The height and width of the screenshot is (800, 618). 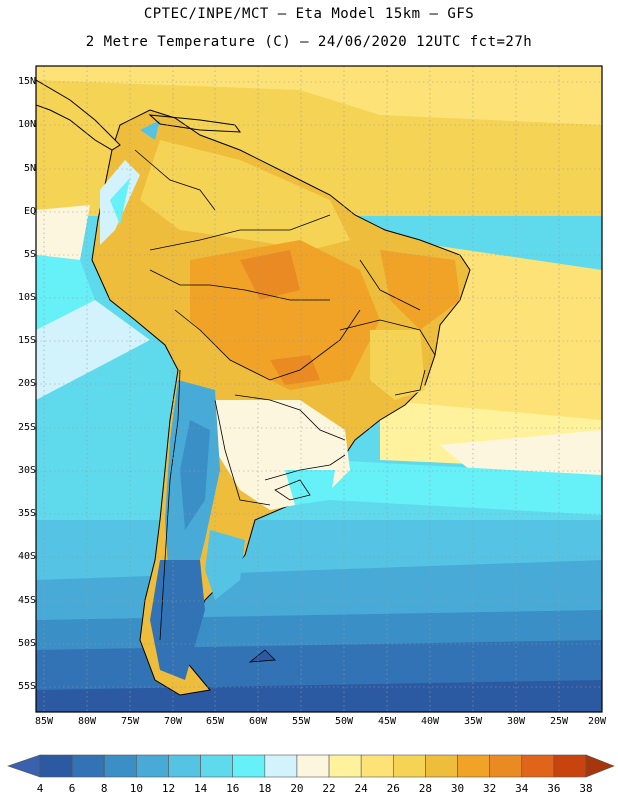 What do you see at coordinates (26, 81) in the screenshot?
I see `lat-label-15n: 15N` at bounding box center [26, 81].